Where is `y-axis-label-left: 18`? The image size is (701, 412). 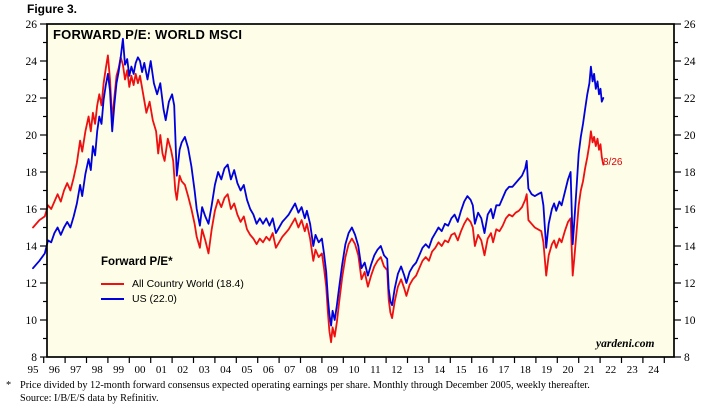
y-axis-label-left: 18 is located at coordinates (32, 173).